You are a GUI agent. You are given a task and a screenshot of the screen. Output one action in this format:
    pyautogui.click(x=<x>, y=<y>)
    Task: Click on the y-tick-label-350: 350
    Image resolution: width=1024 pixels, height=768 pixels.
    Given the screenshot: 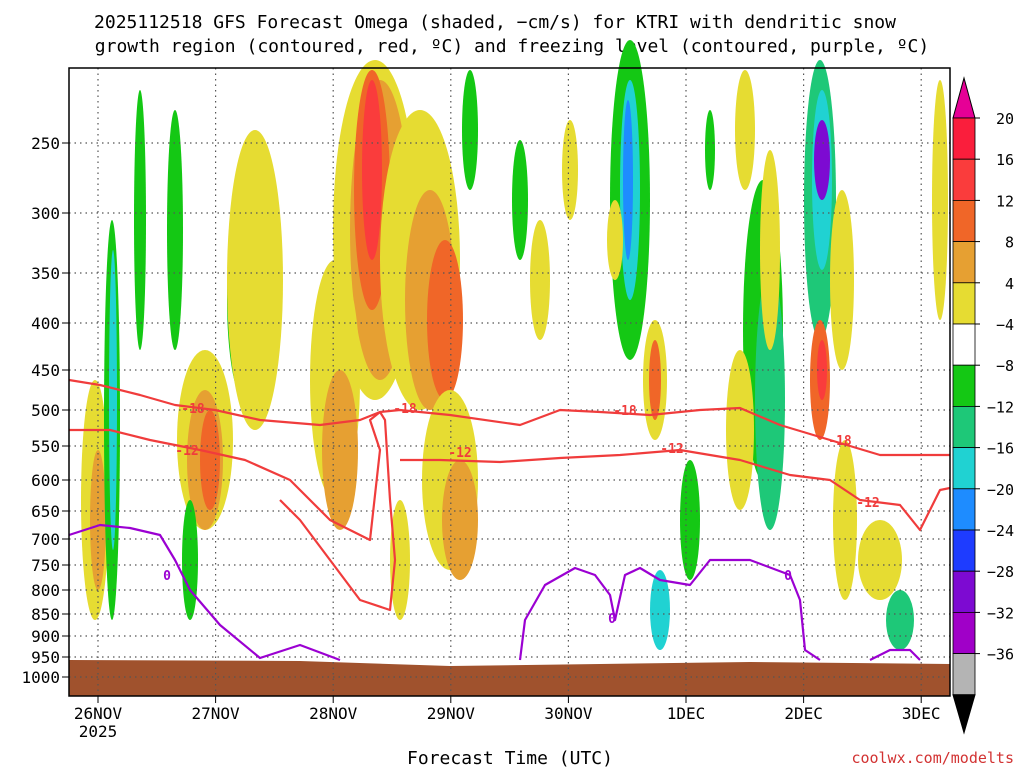 What is the action you would take?
    pyautogui.click(x=45, y=273)
    